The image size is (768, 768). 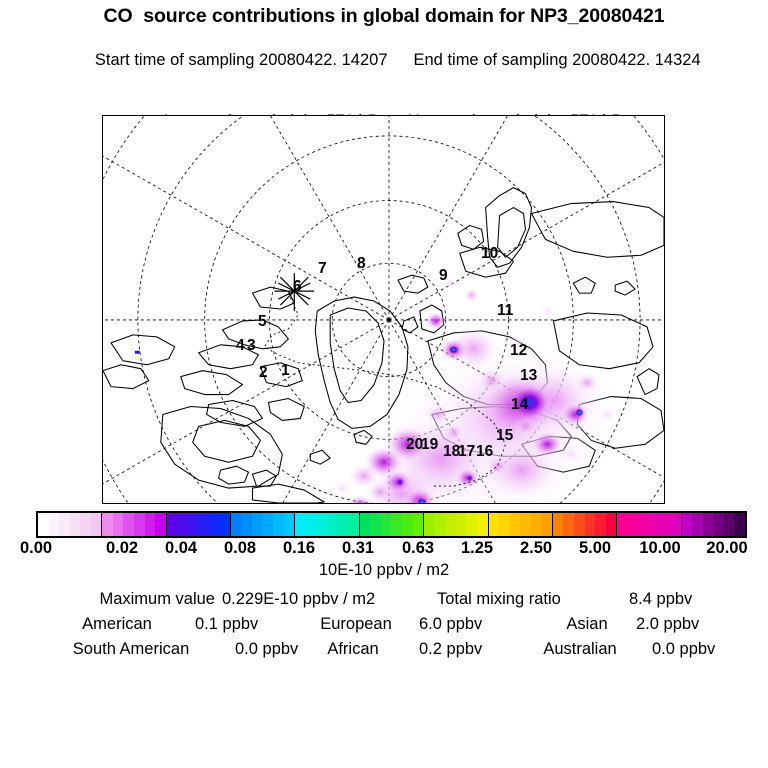 What do you see at coordinates (181, 548) in the screenshot?
I see `colorbar-tick: 0.04` at bounding box center [181, 548].